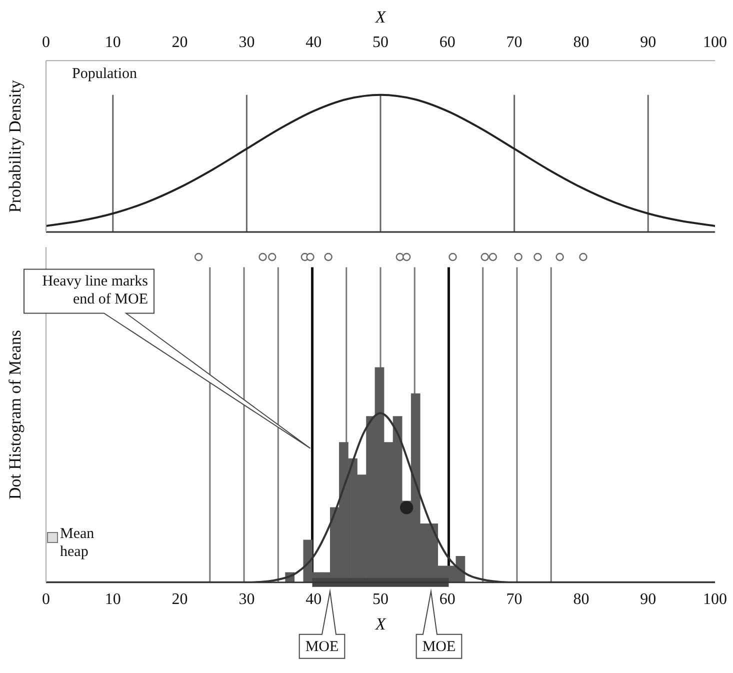  I want to click on annotation: Mean heap, so click(77, 543).